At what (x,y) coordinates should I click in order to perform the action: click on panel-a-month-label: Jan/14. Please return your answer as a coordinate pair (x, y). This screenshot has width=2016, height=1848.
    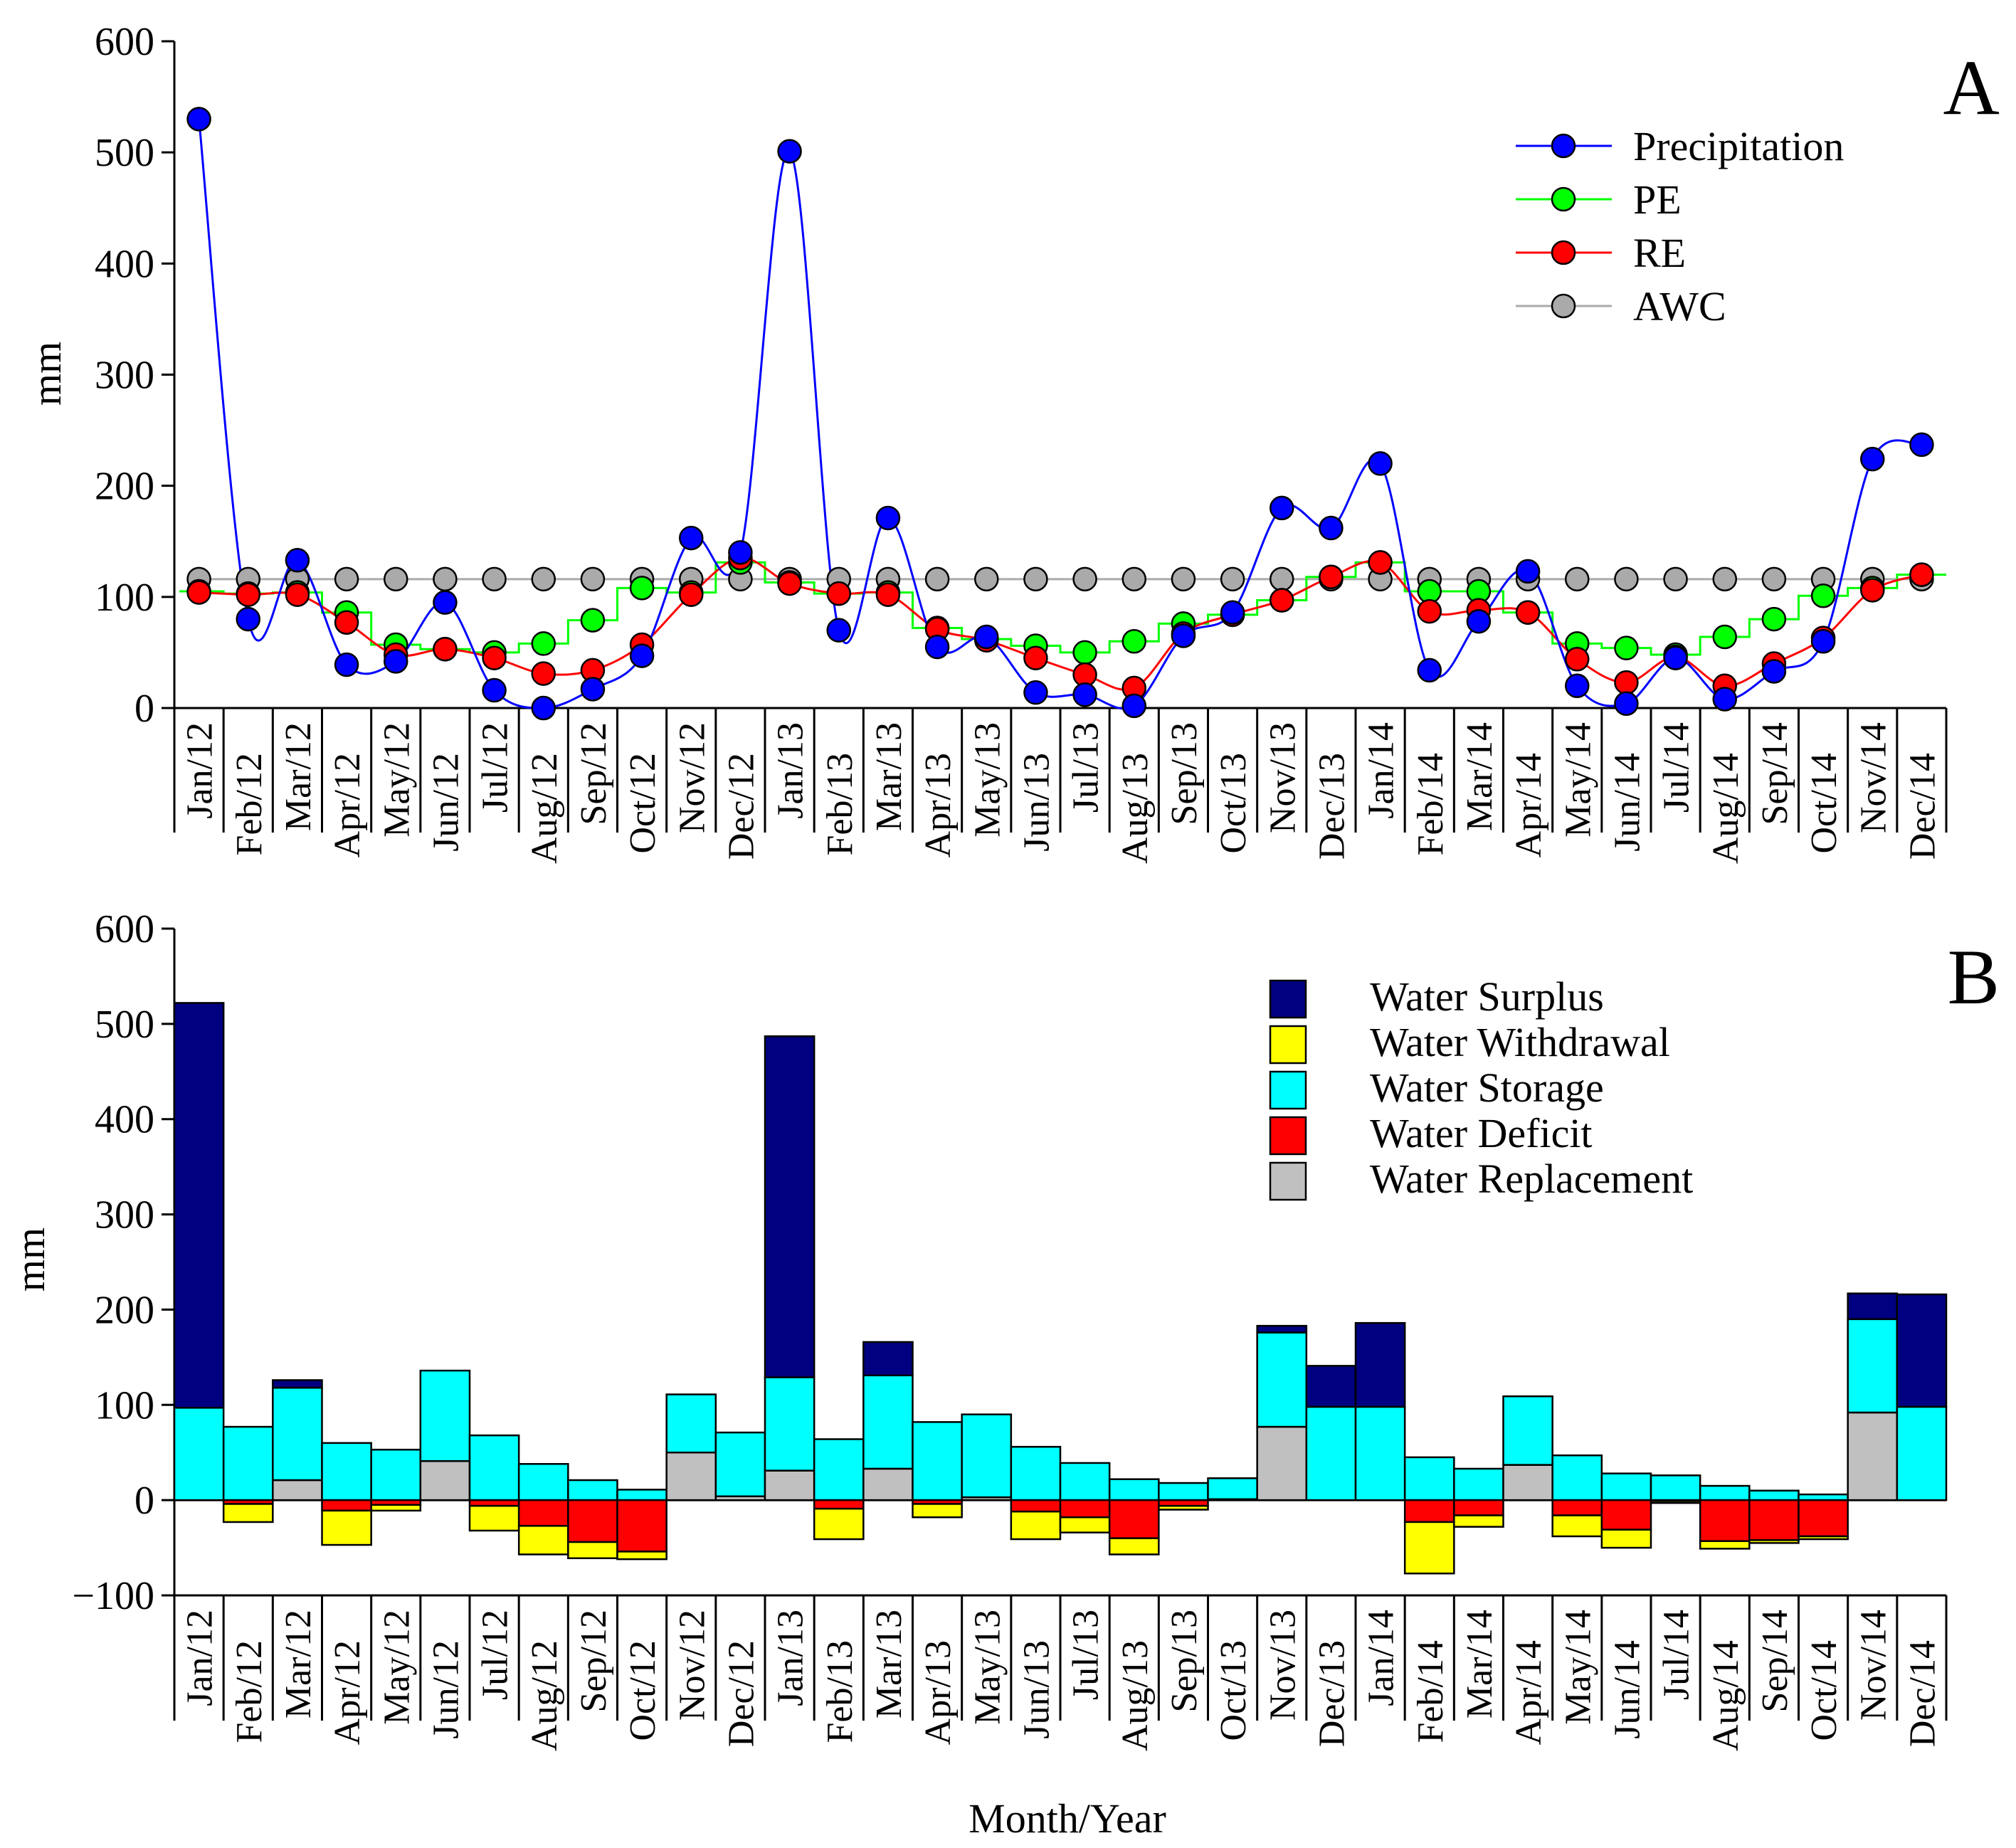
    Looking at the image, I should click on (1381, 770).